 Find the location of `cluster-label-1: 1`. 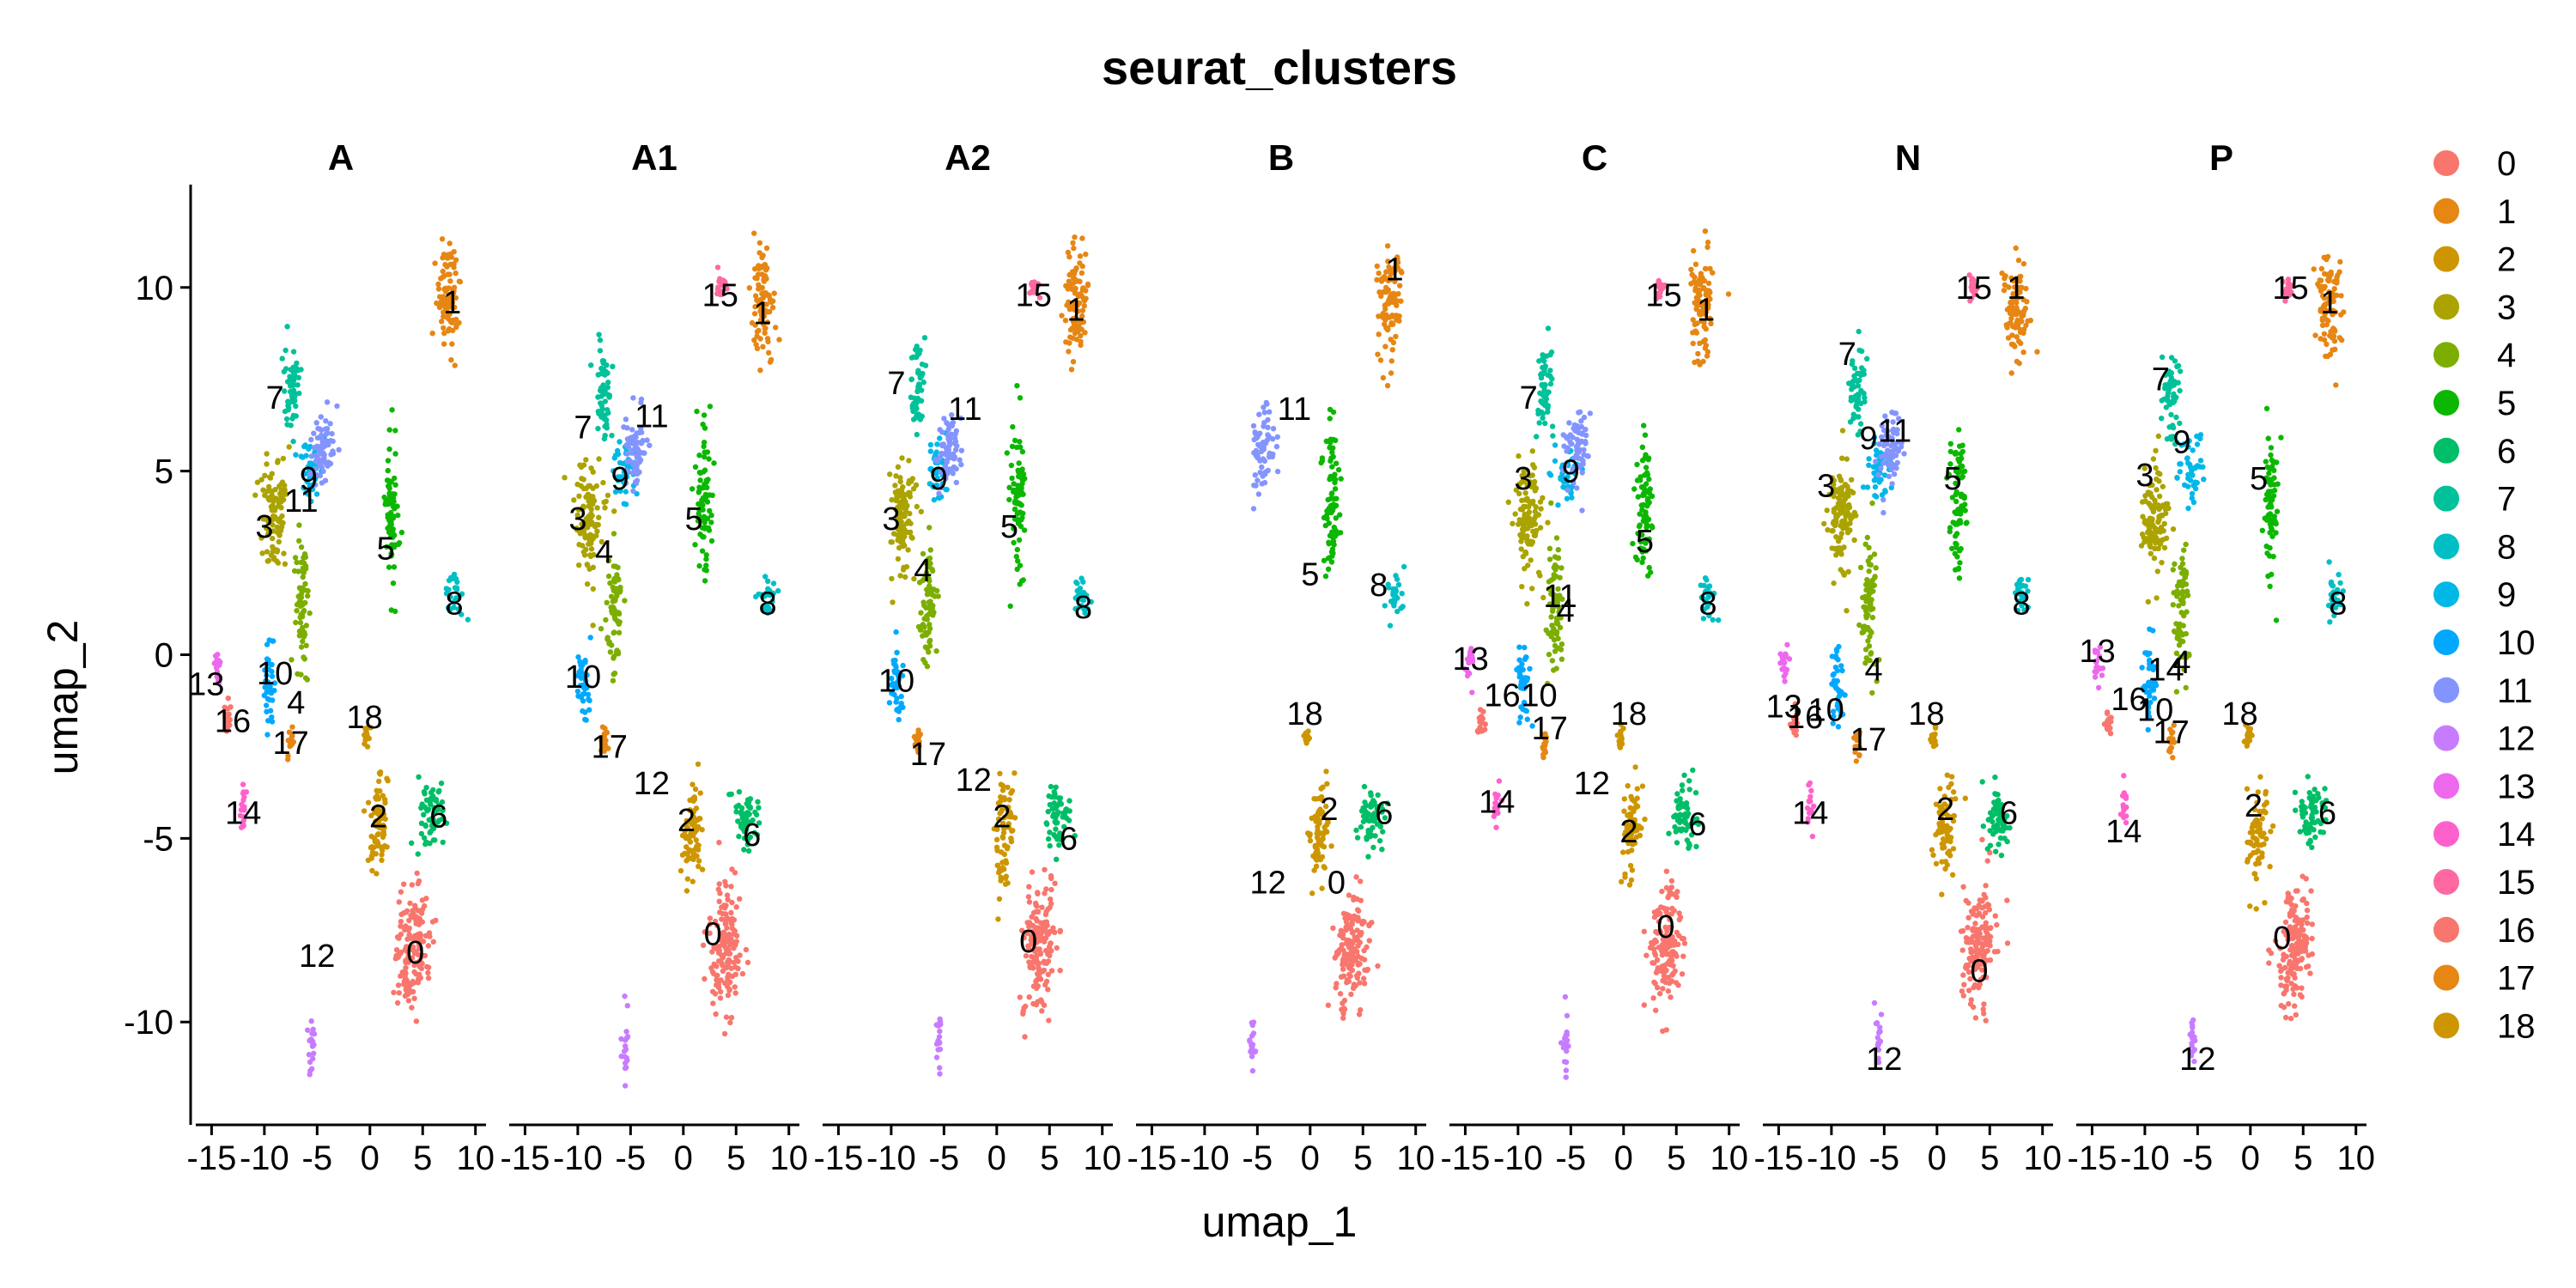

cluster-label-1: 1 is located at coordinates (1075, 310).